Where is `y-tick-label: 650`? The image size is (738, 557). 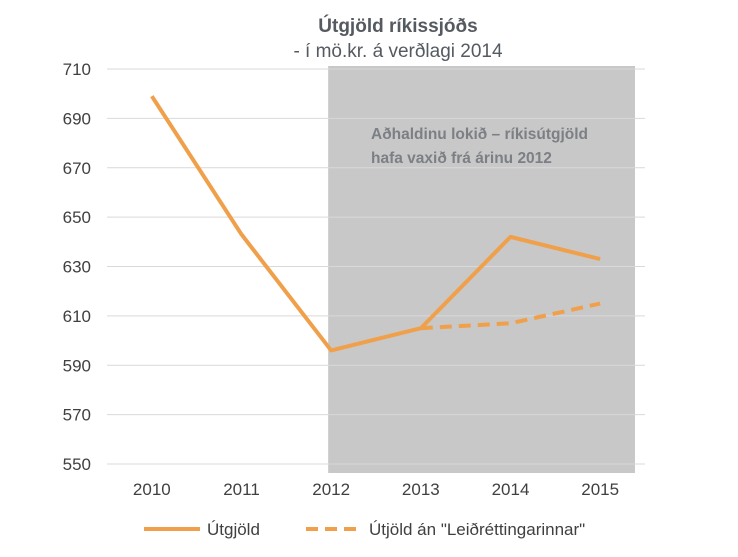 y-tick-label: 650 is located at coordinates (77, 217).